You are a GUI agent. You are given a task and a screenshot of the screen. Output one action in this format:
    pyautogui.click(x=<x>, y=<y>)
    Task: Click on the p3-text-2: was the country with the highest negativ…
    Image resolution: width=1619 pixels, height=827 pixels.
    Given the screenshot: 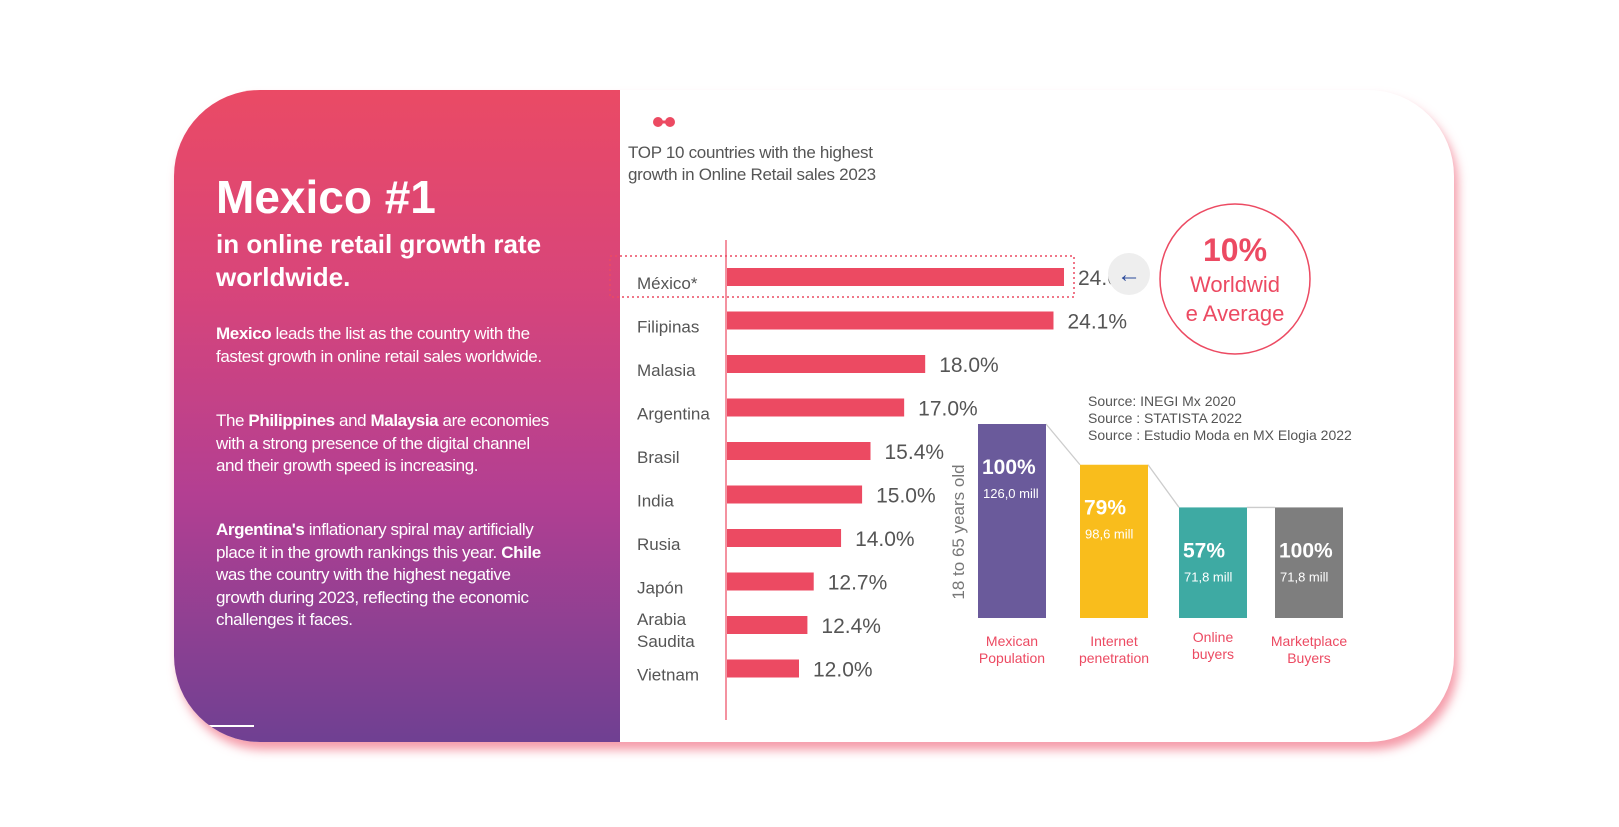 What is the action you would take?
    pyautogui.click(x=372, y=597)
    